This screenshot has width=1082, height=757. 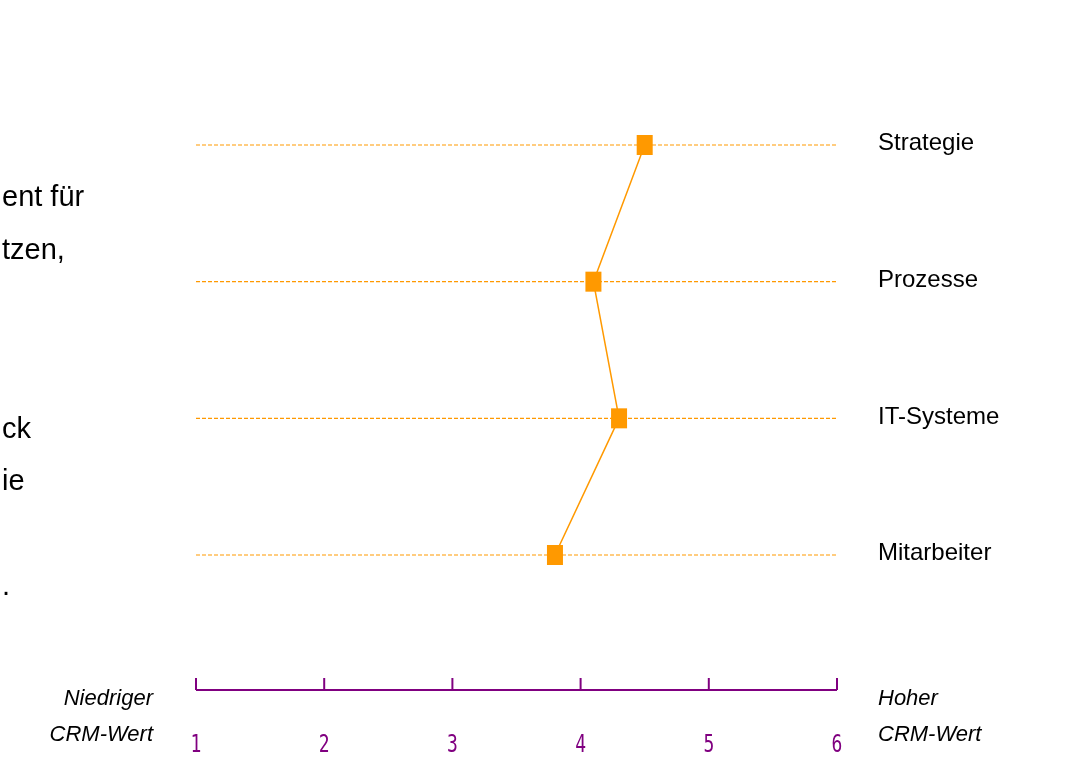 What do you see at coordinates (930, 715) in the screenshot?
I see `text: Hoher CRM-Wert` at bounding box center [930, 715].